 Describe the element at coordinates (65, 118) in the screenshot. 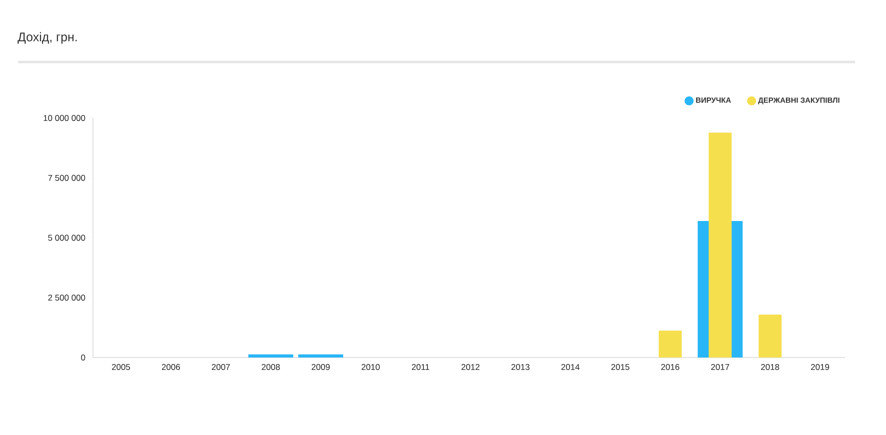

I see `y-tick-label: 10 000 000` at that location.